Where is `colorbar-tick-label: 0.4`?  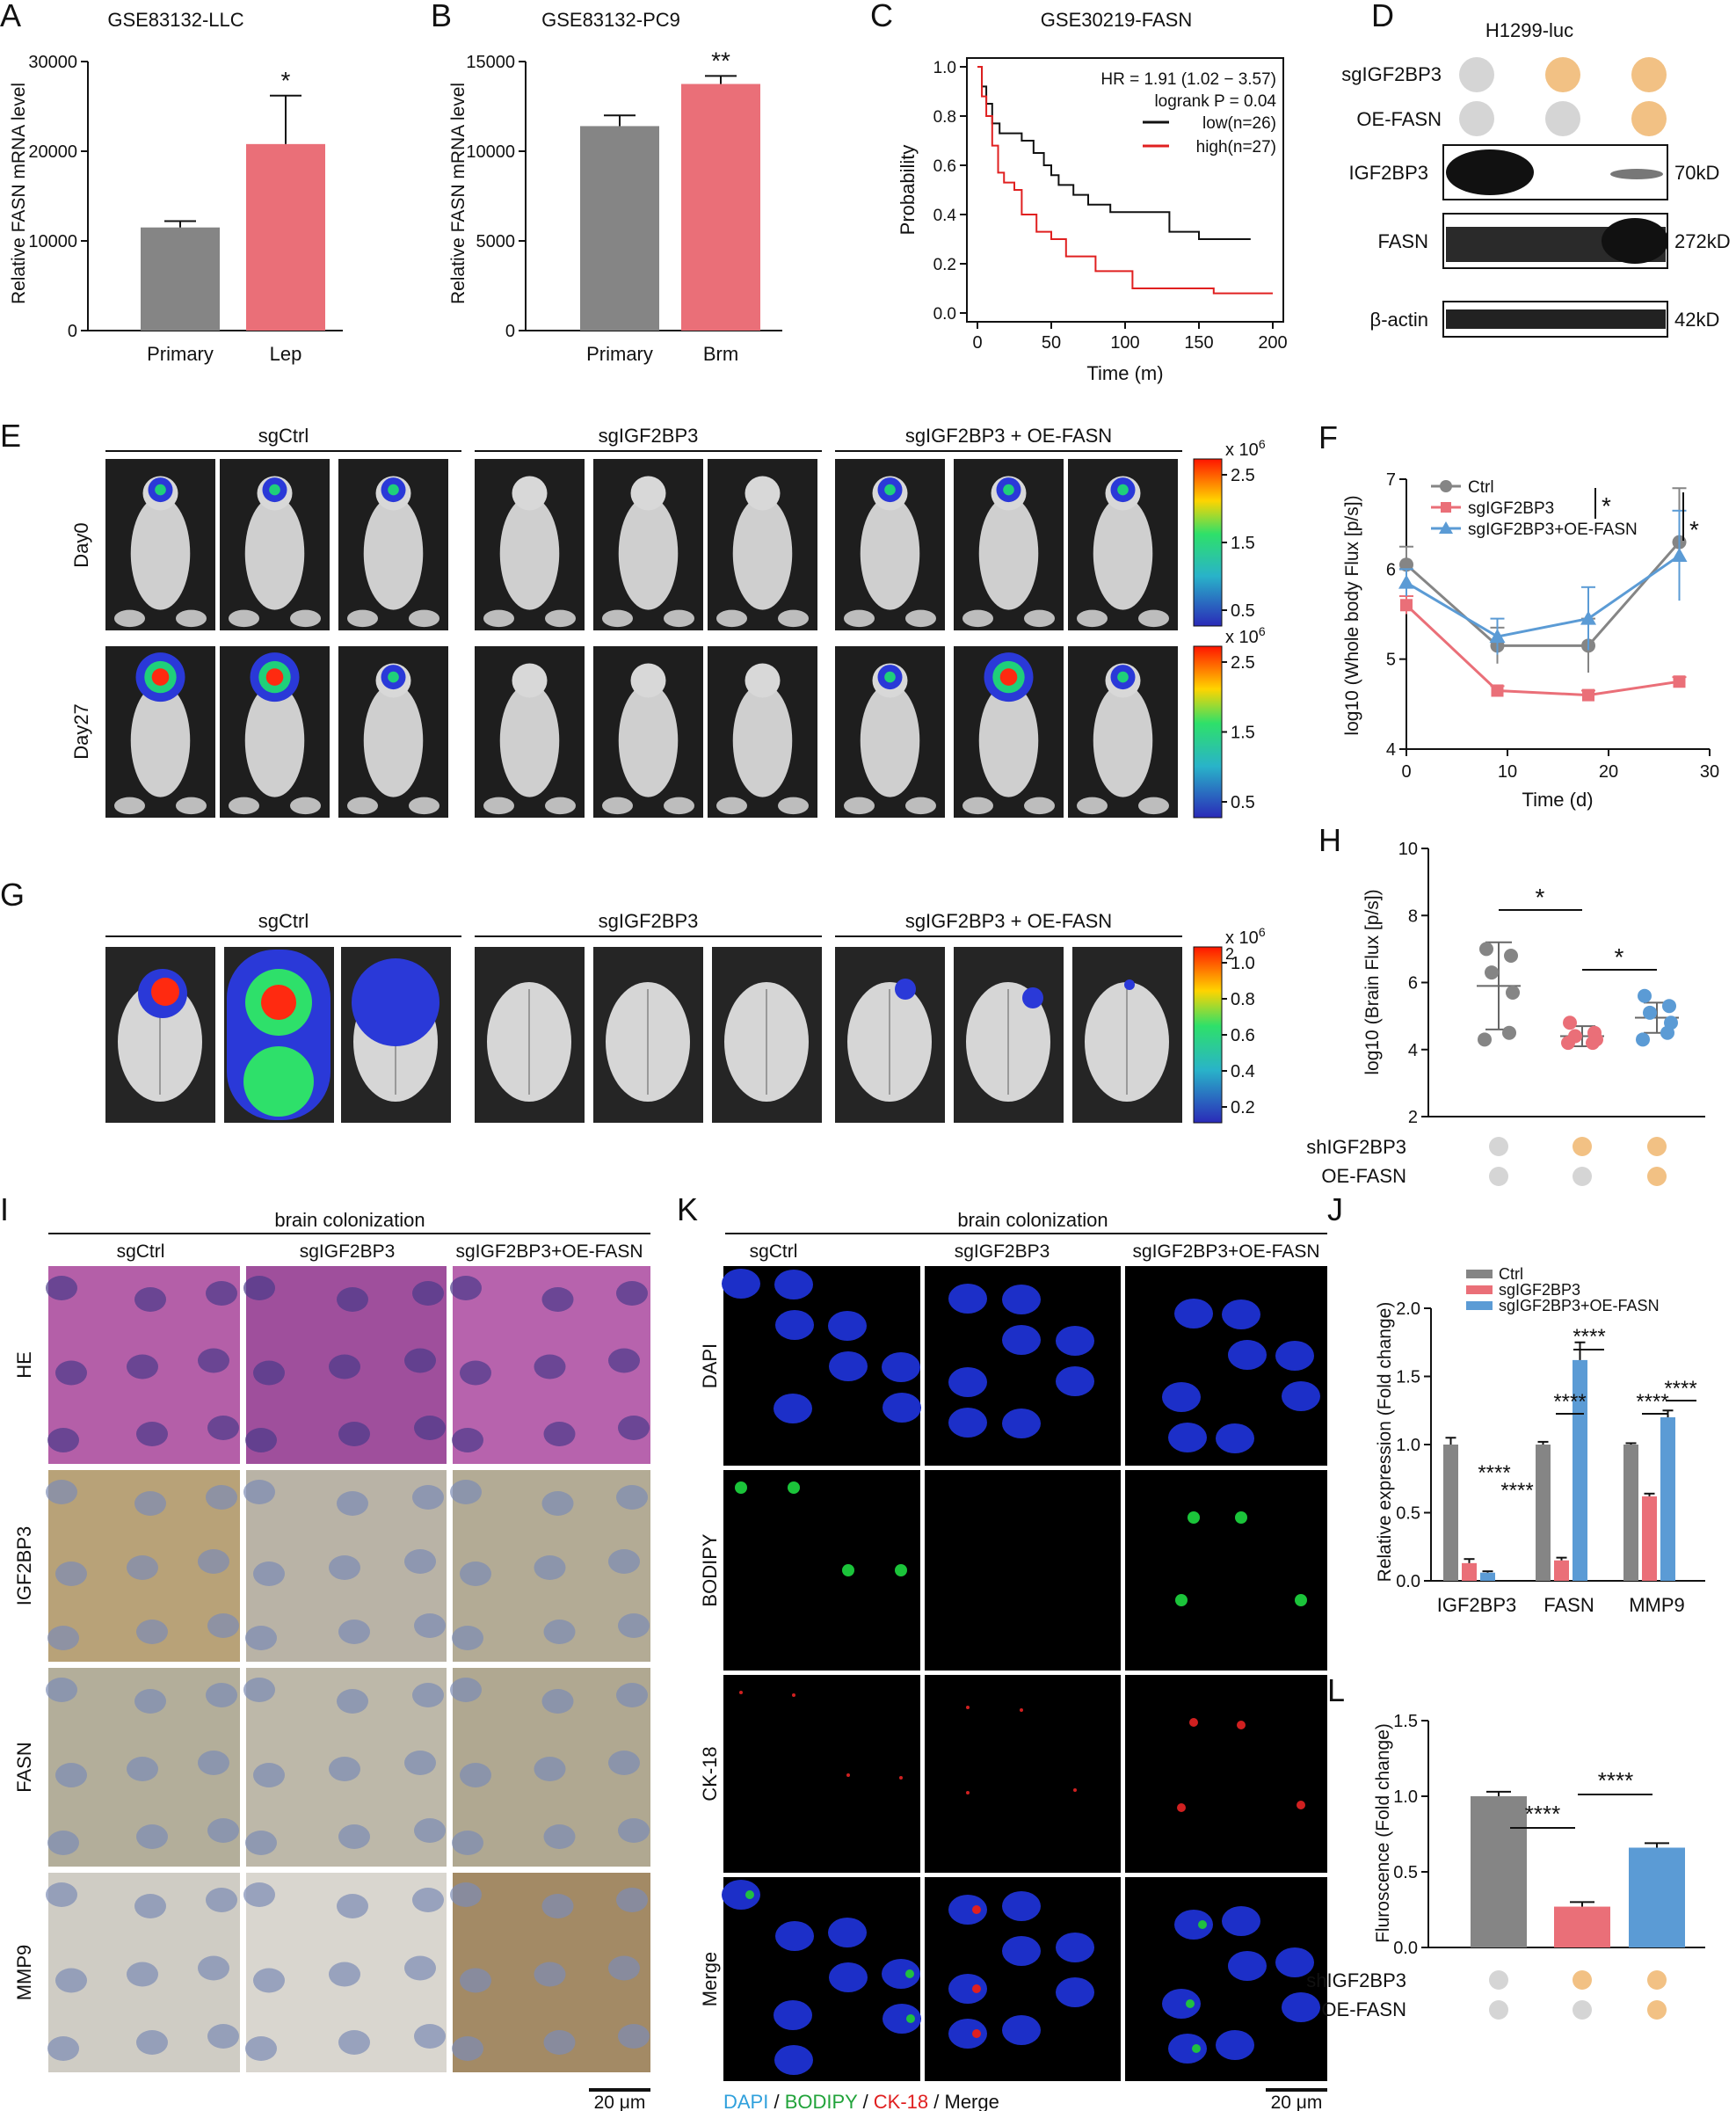
colorbar-tick-label: 0.4 is located at coordinates (1243, 1071).